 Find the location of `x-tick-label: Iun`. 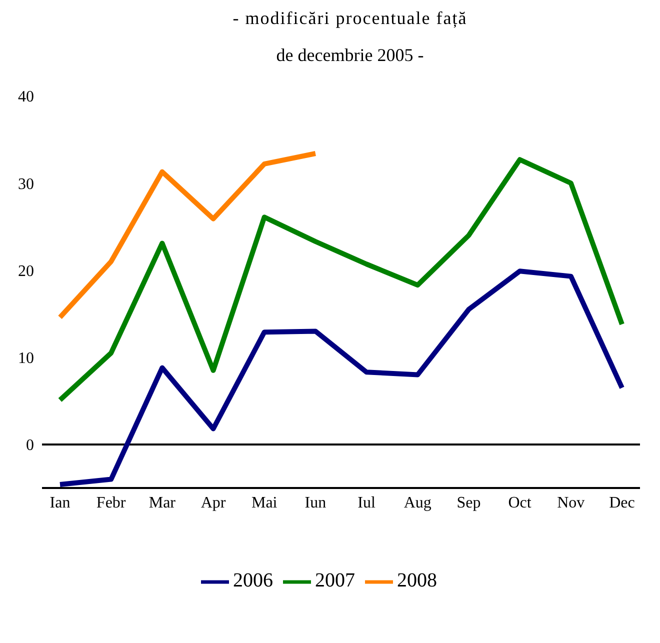

x-tick-label: Iun is located at coordinates (315, 503).